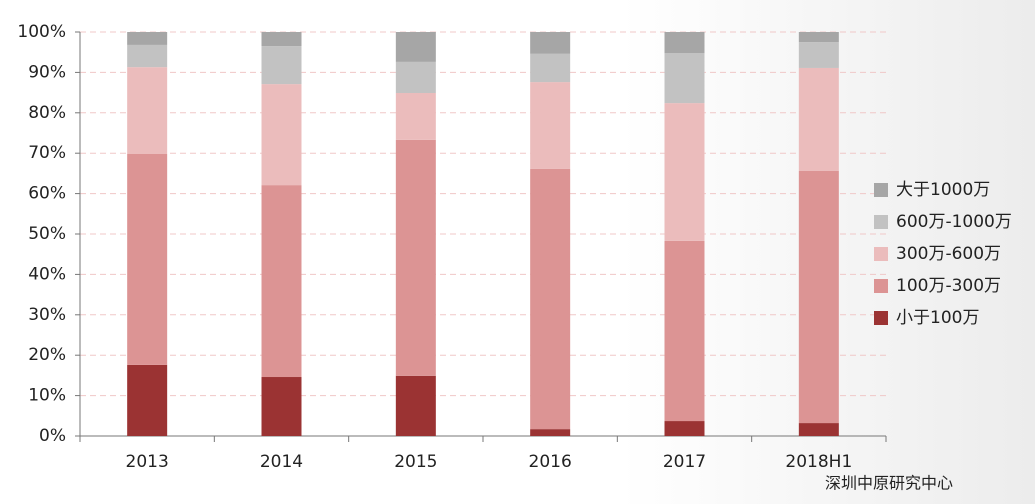 The width and height of the screenshot is (1035, 504). I want to click on x-tick-label: 2018H1, so click(818, 462).